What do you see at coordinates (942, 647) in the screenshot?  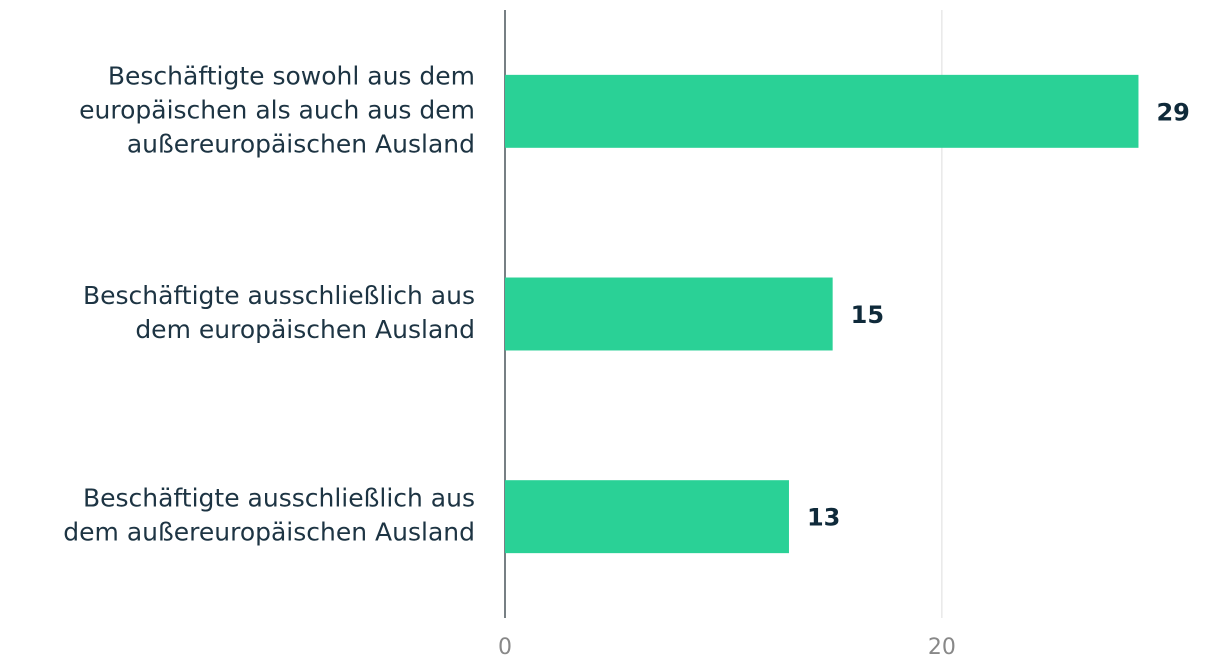 I see `x-tick-label: 20` at bounding box center [942, 647].